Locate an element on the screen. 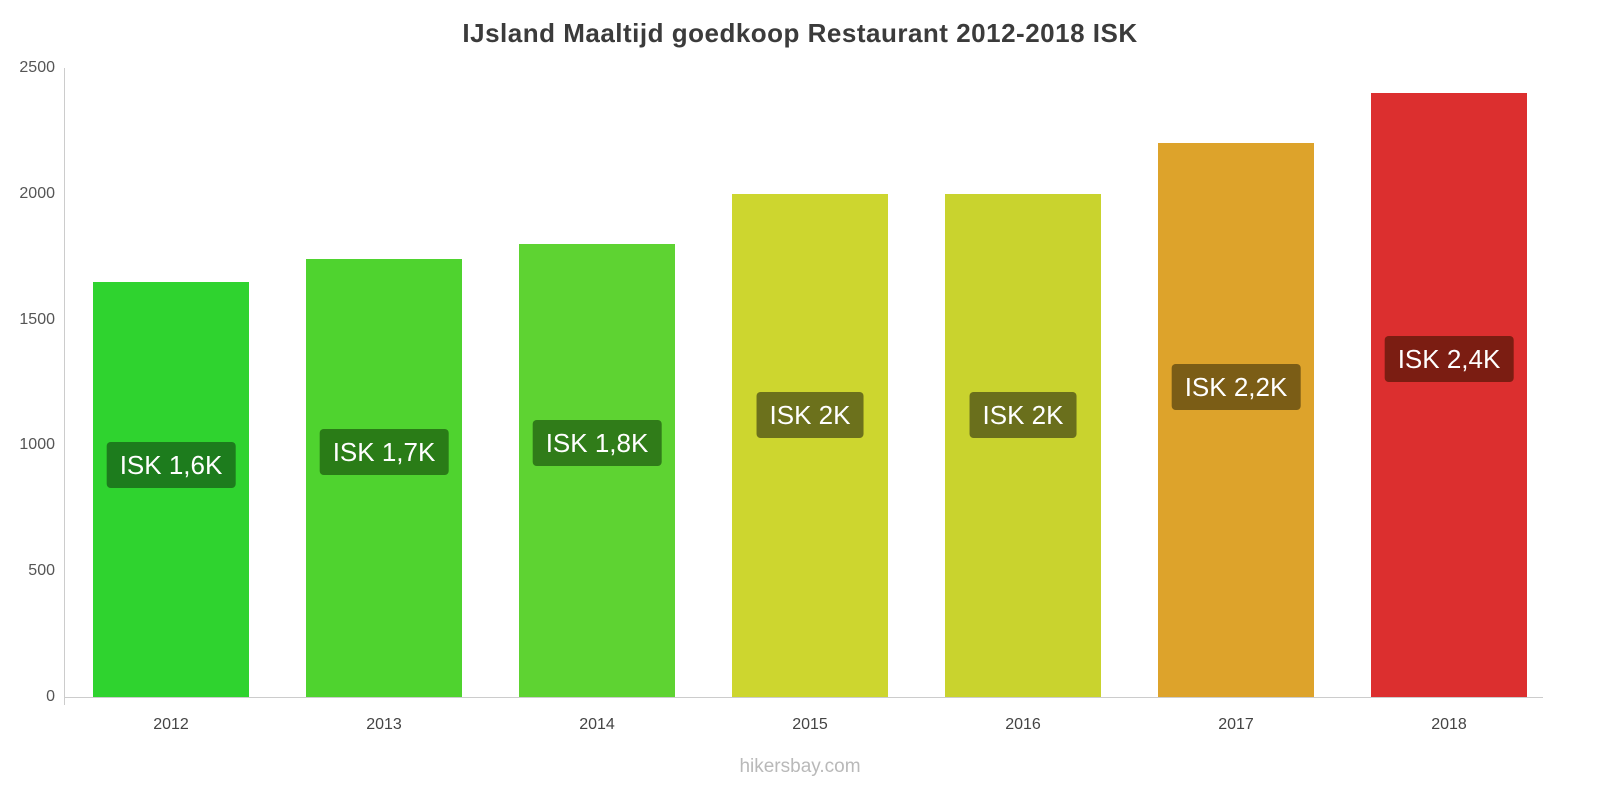 The height and width of the screenshot is (800, 1600). y-axis-line is located at coordinates (64, 386).